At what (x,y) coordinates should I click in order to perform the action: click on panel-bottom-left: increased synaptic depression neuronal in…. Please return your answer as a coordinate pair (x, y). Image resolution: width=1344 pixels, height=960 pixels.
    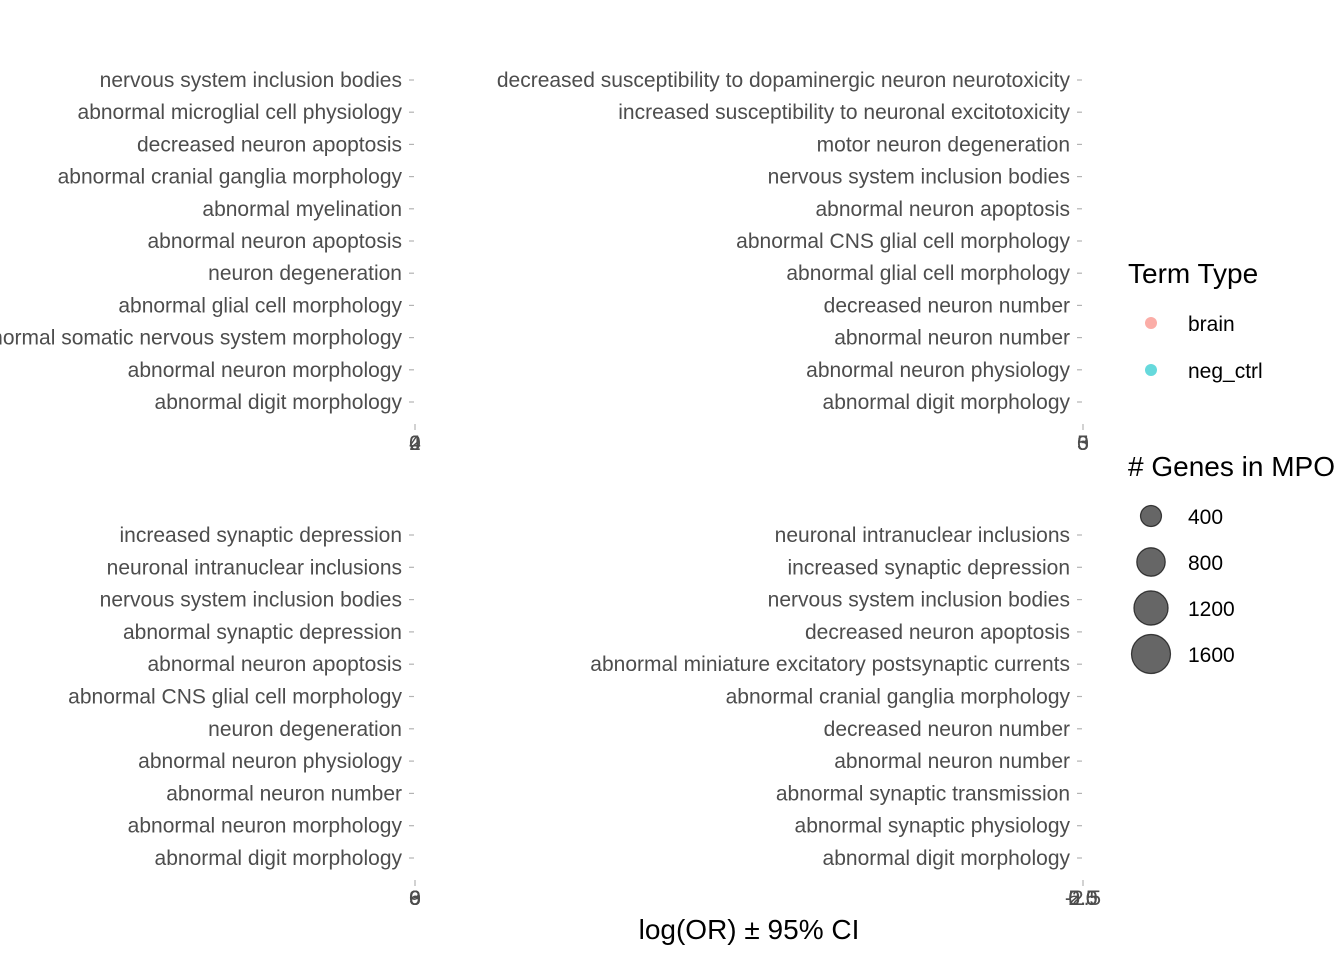
    Looking at the image, I should click on (244, 717).